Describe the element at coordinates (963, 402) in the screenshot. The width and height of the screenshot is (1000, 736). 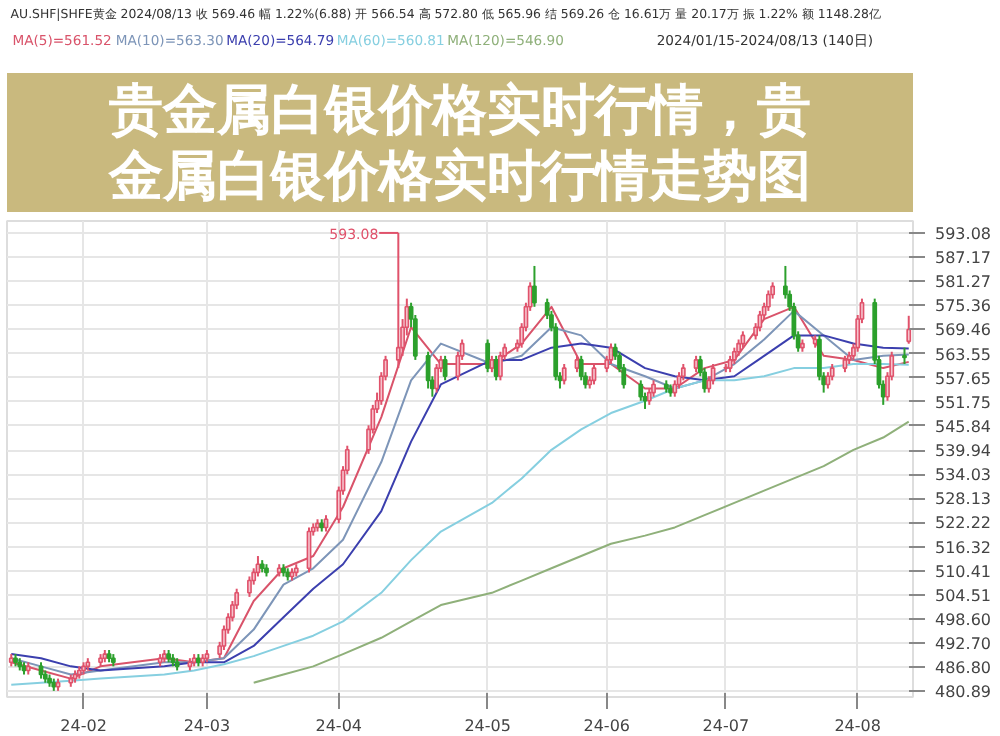
I see `y-tick-label: 551.75` at that location.